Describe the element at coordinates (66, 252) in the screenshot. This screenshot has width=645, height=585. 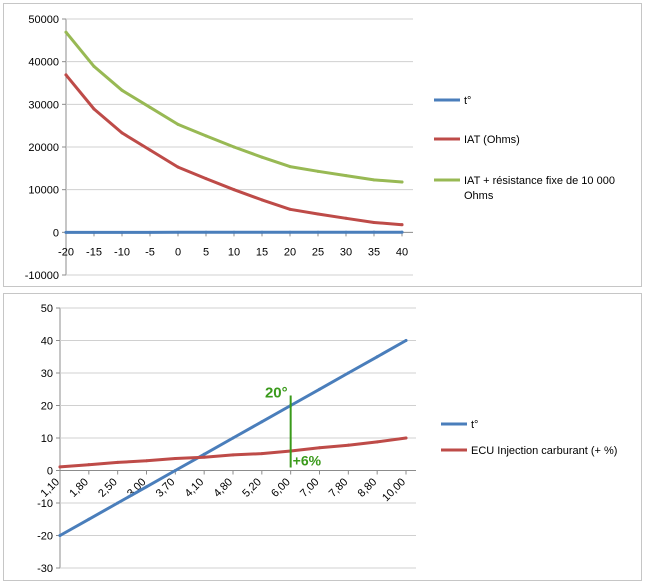
I see `x-tick-label: -20` at that location.